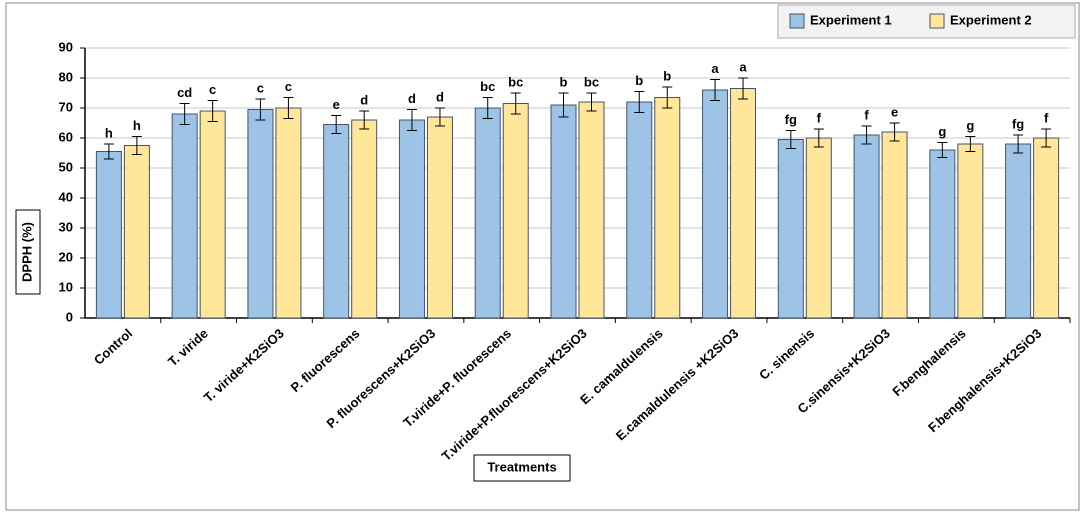 The image size is (1084, 515). I want to click on y-label-box, so click(28, 252).